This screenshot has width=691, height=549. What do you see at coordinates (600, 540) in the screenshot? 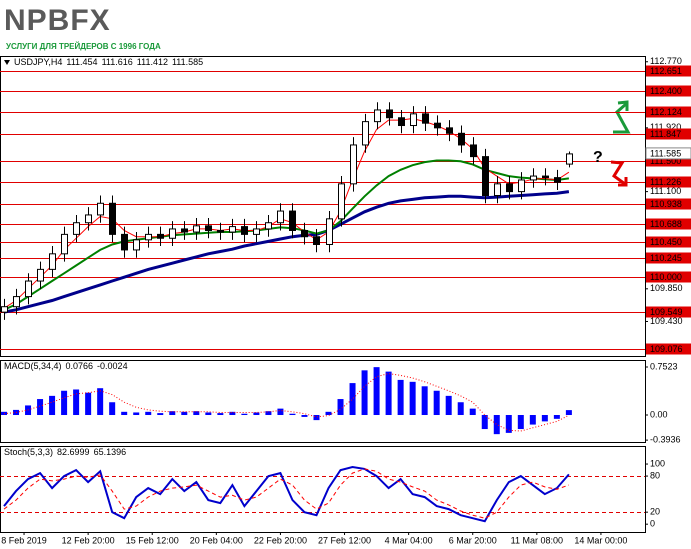
I see `x-tick-label: 14 Mar 00:00` at bounding box center [600, 540].